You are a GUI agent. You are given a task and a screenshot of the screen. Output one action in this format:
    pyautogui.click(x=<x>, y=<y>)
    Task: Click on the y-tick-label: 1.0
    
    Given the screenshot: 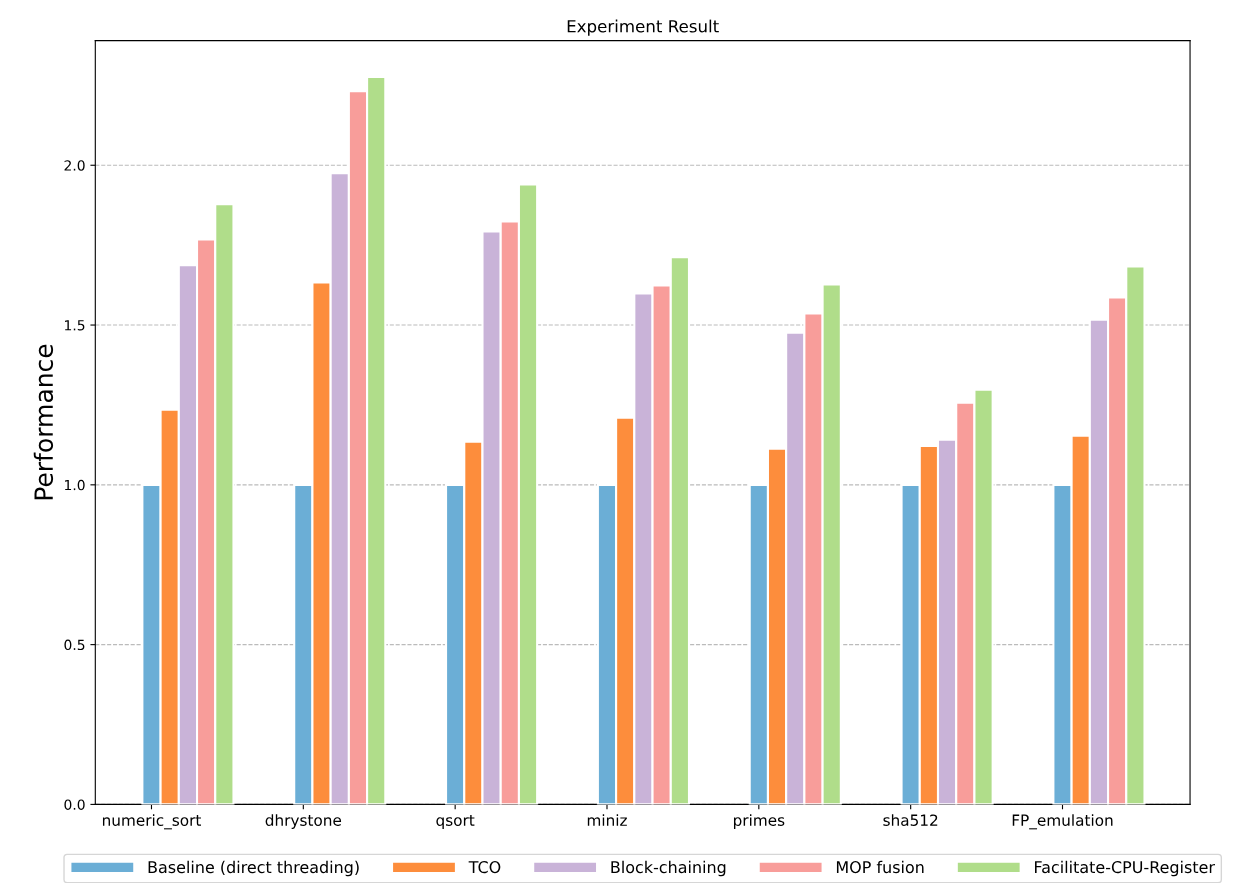 What is the action you would take?
    pyautogui.click(x=75, y=485)
    